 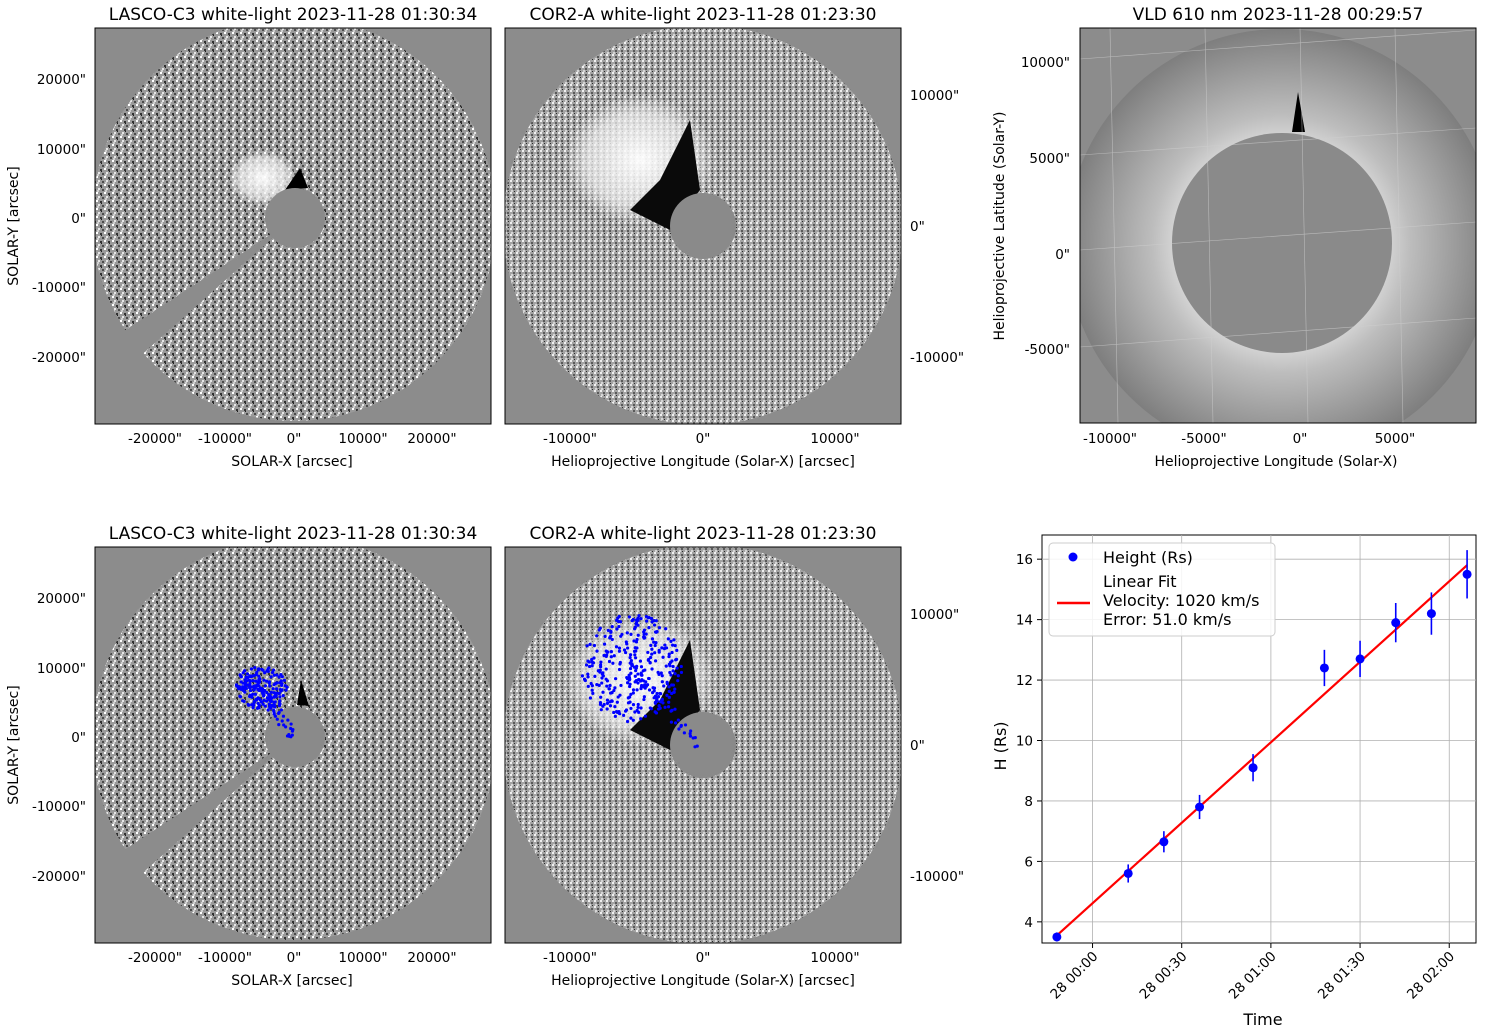 I want to click on x-tick: 10000", so click(x=834, y=958).